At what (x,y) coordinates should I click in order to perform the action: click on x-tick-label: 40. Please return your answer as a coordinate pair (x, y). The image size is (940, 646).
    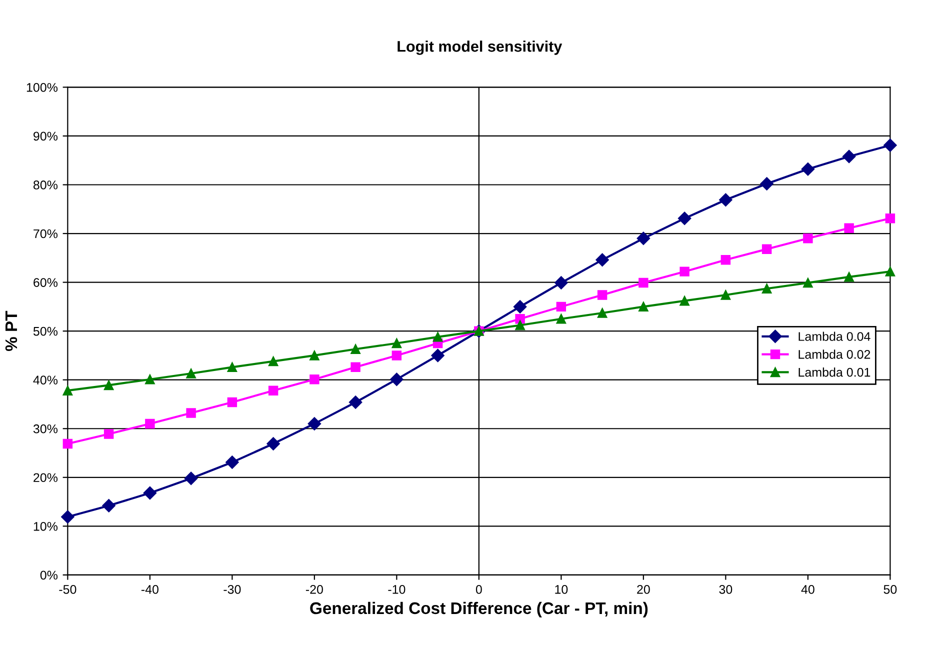
    Looking at the image, I should click on (807, 589).